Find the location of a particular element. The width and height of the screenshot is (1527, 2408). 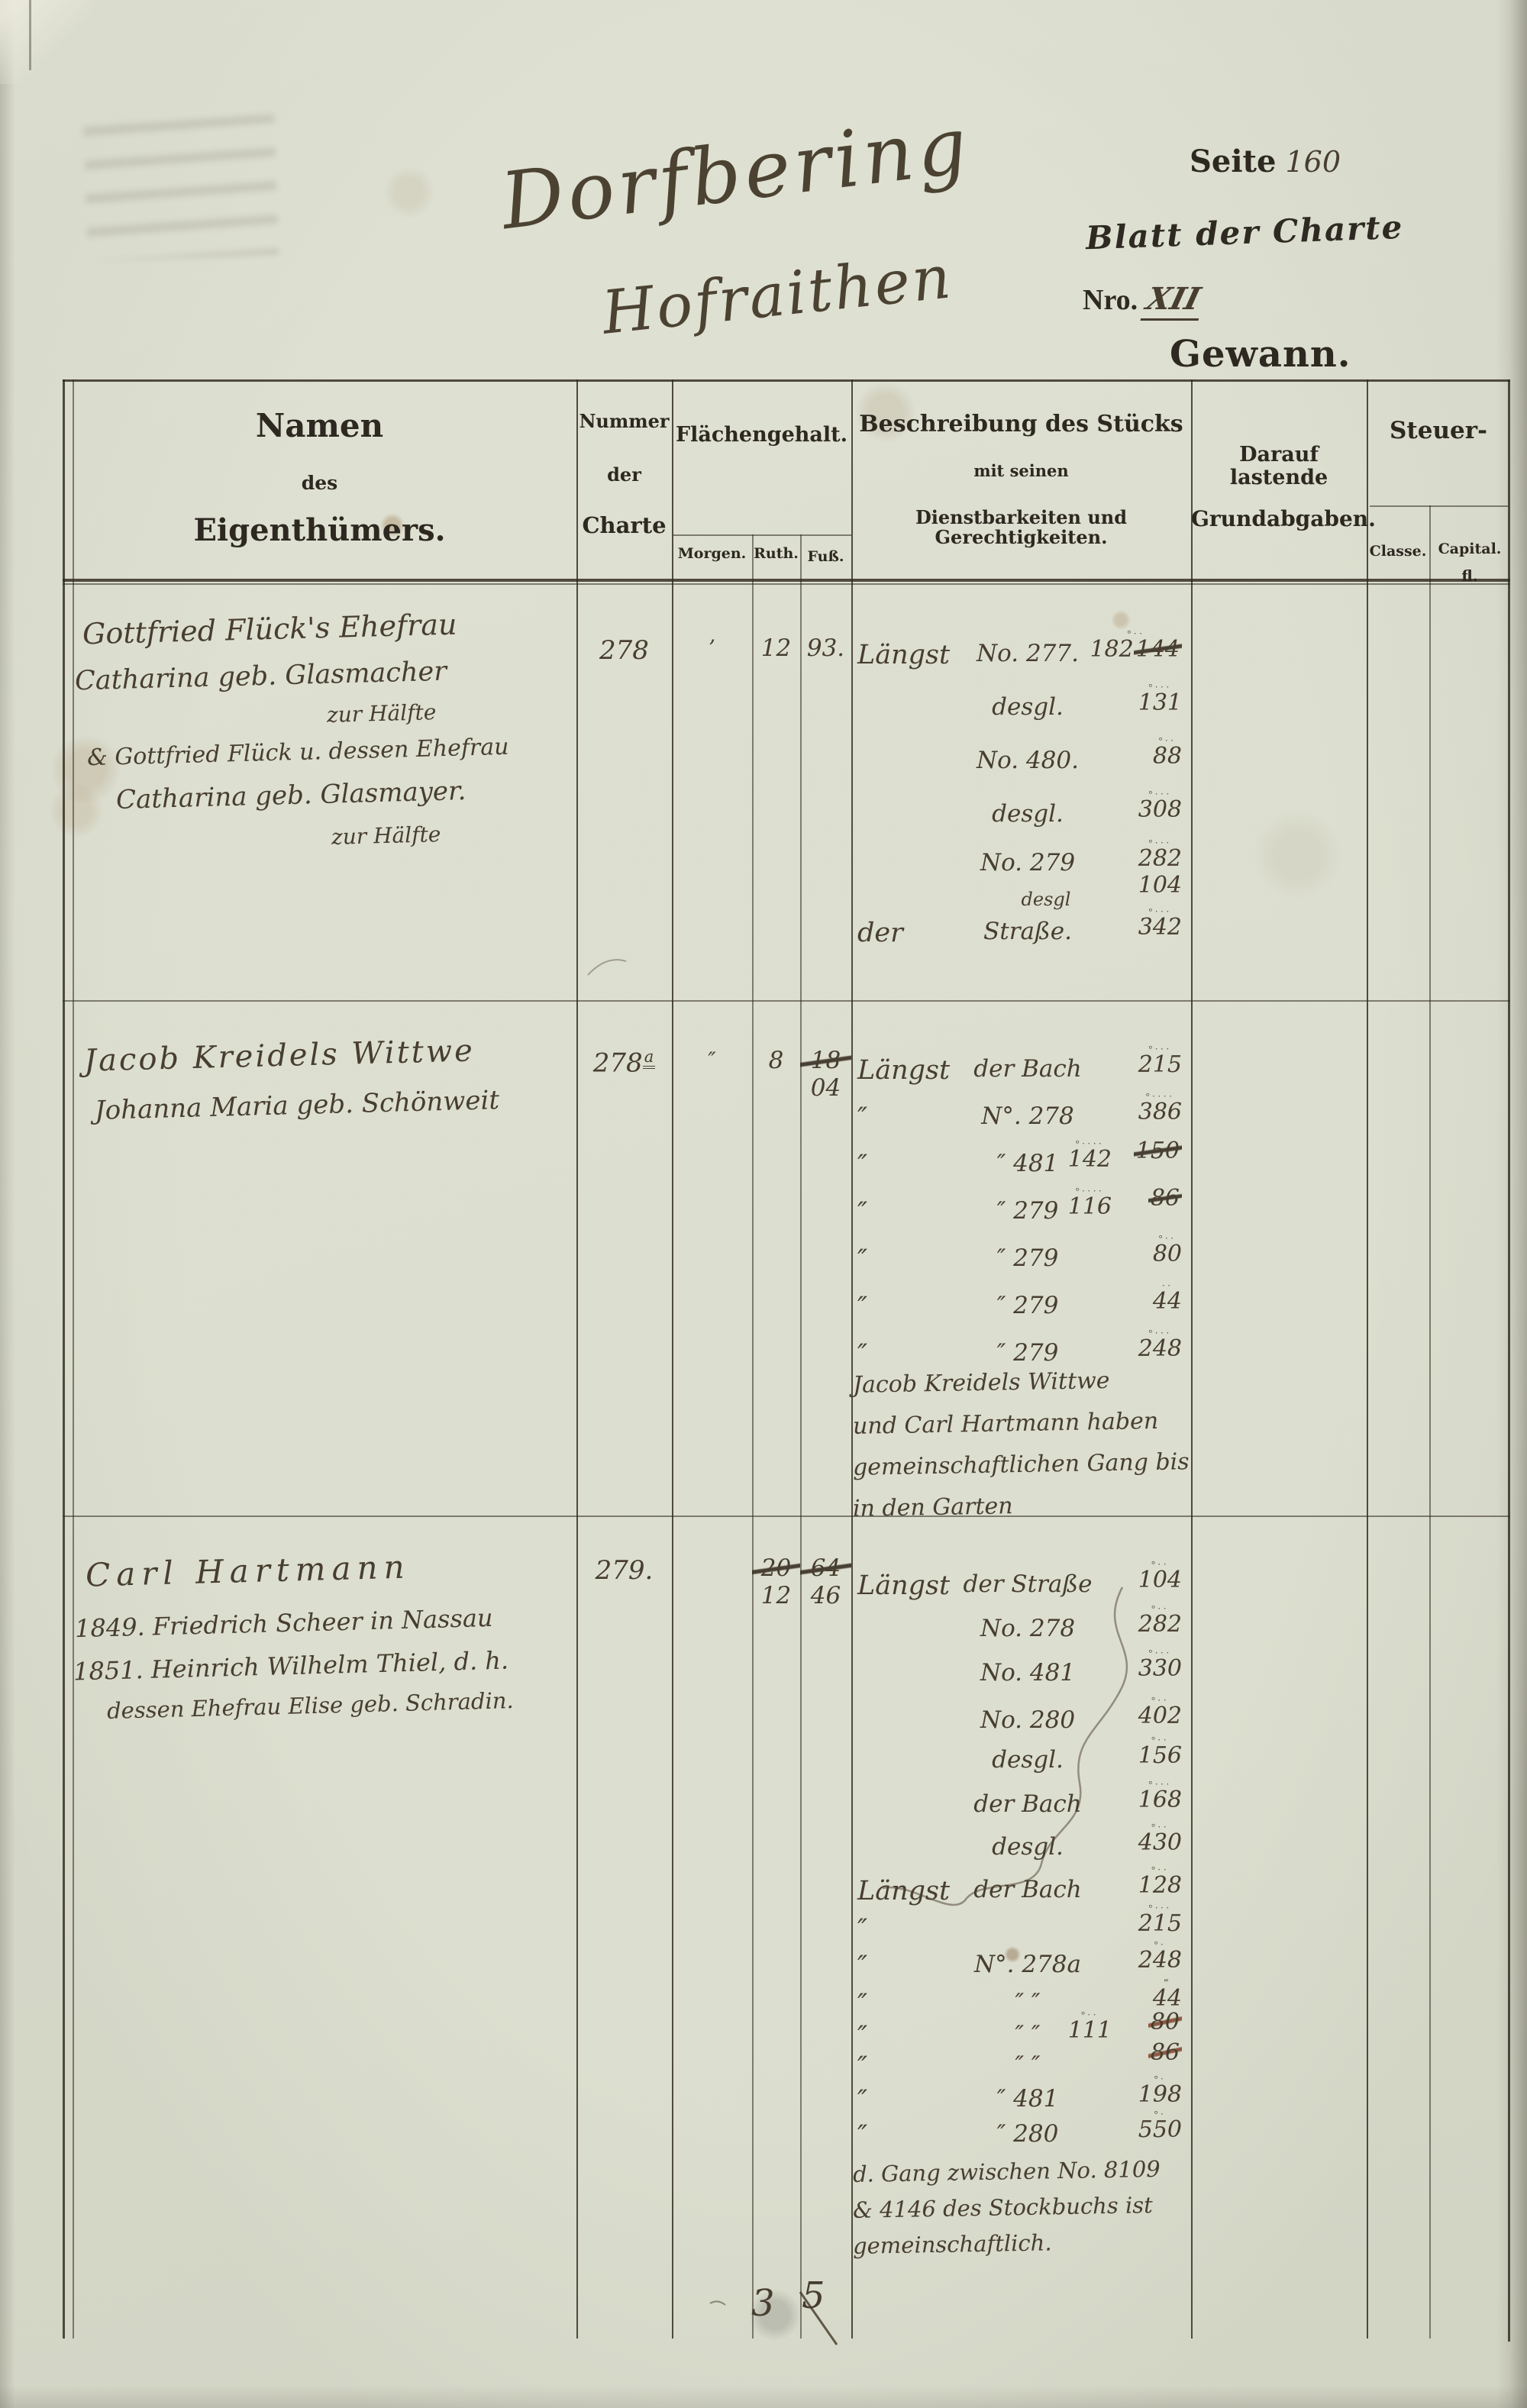

measure-value: °···· 116 is located at coordinates (1090, 1202).